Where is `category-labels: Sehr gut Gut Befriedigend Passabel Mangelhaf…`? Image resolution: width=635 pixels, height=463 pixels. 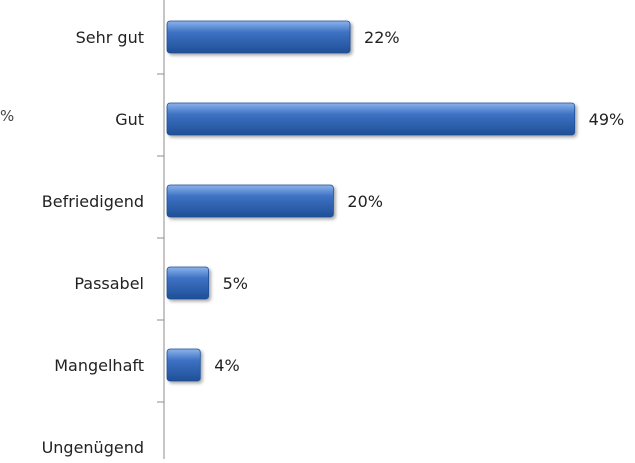
category-labels: Sehr gut Gut Befriedigend Passabel Mangelhaf… is located at coordinates (93, 242).